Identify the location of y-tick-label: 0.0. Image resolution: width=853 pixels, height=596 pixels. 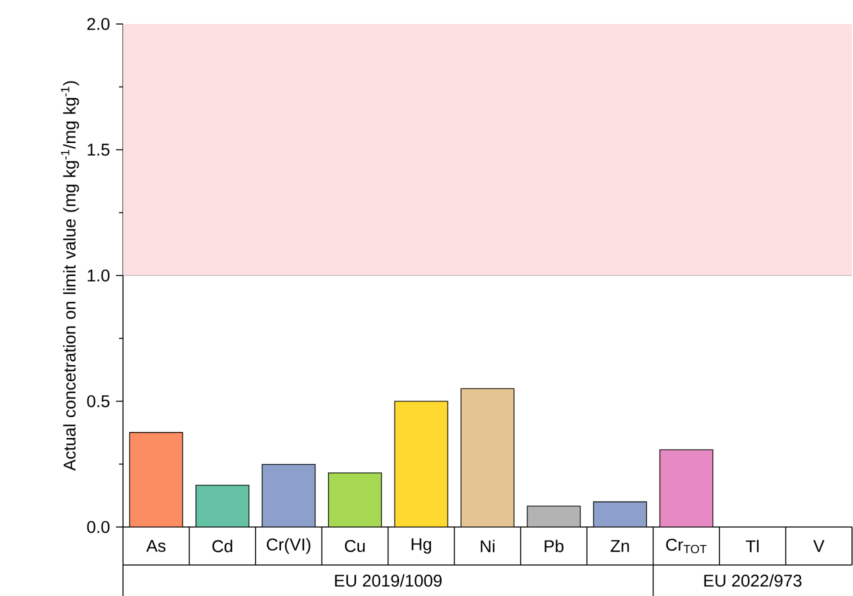
(98, 527).